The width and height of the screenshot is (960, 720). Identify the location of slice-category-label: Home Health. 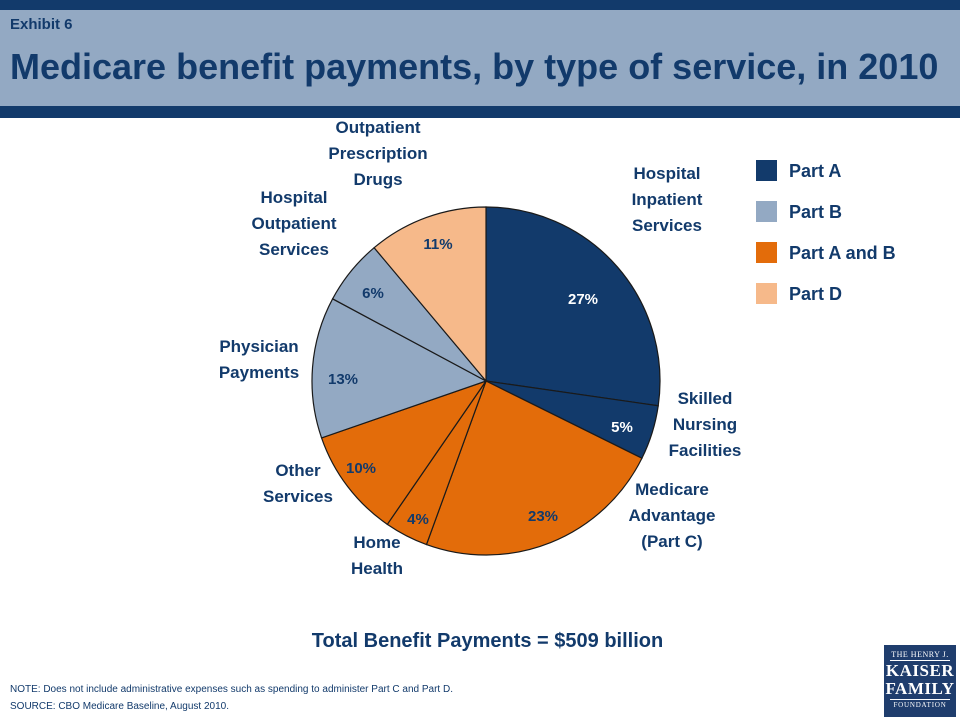
(377, 555).